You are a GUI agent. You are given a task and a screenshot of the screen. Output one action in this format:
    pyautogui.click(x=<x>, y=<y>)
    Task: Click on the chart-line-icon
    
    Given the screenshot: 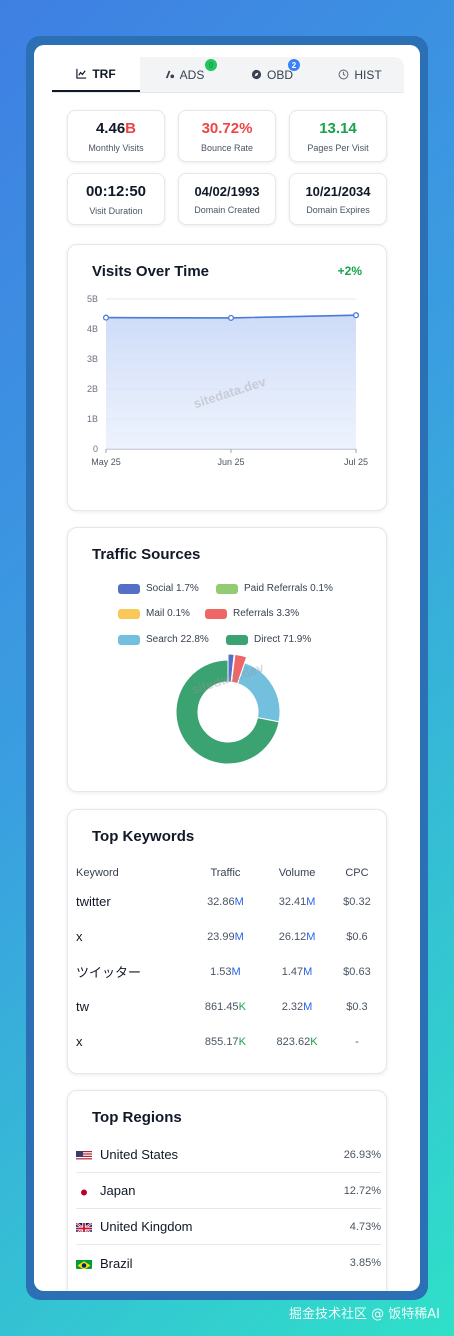 What is the action you would take?
    pyautogui.click(x=81, y=73)
    